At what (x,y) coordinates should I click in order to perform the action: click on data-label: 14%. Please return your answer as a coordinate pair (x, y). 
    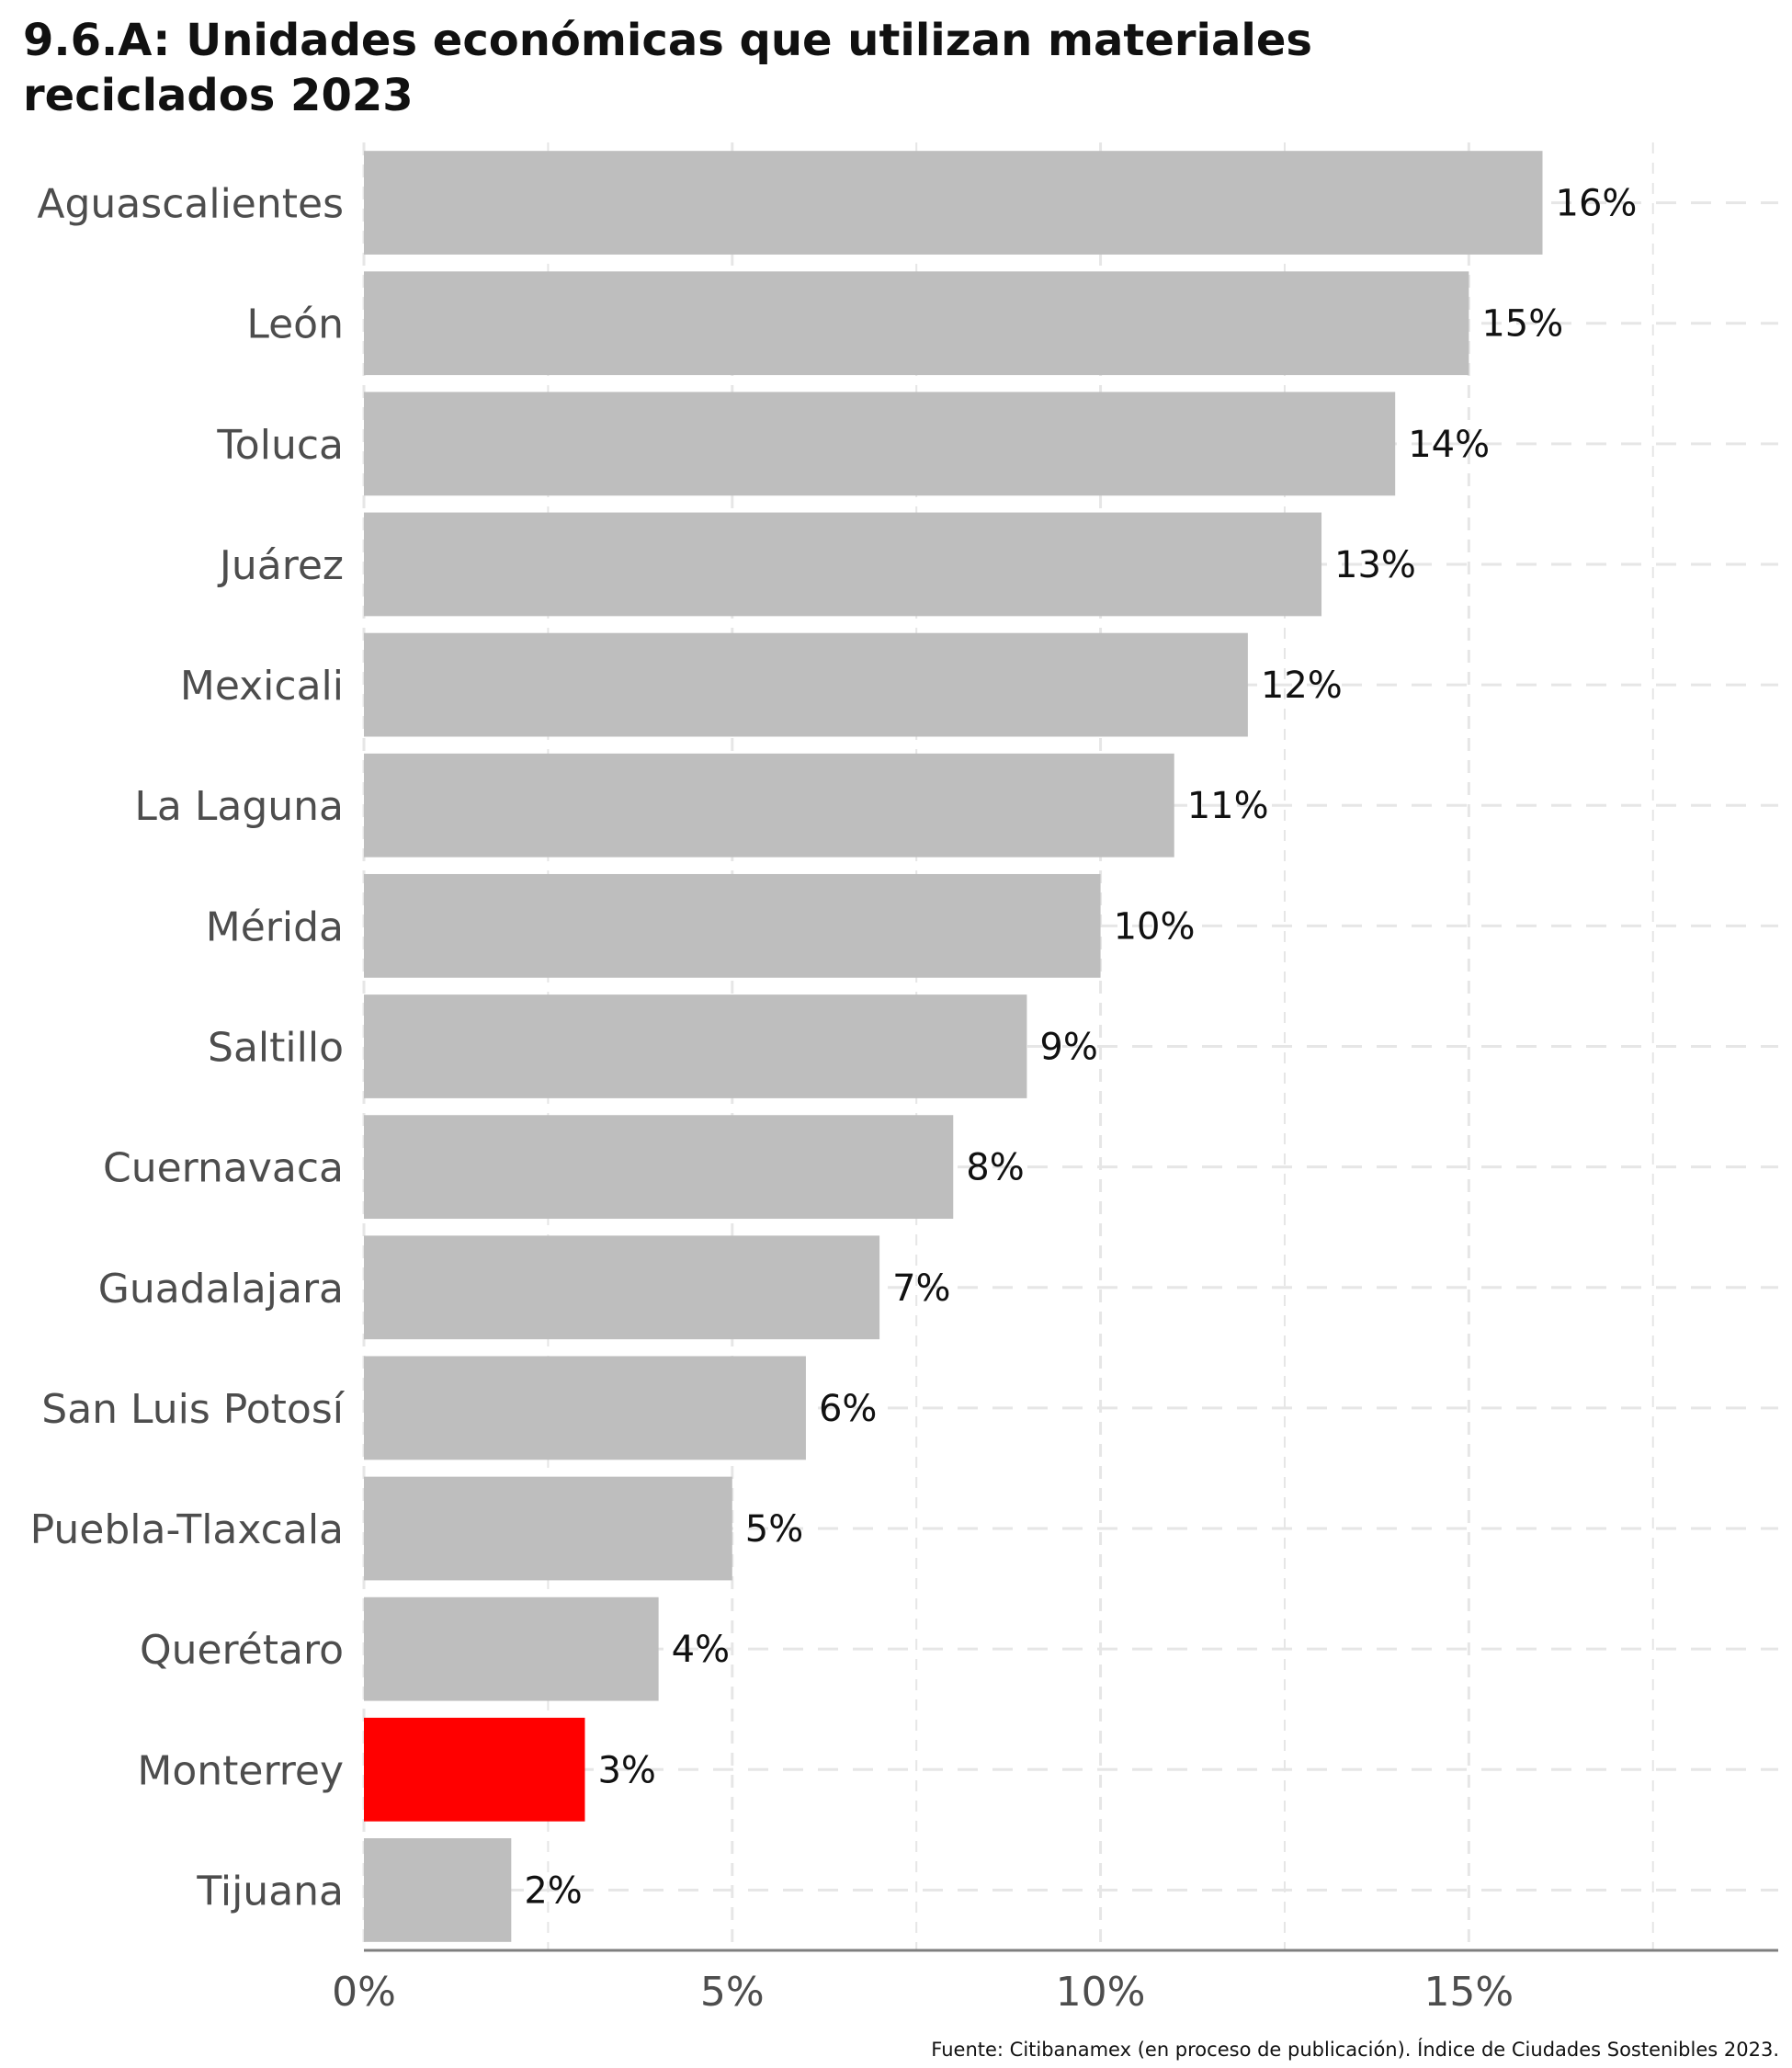
    Looking at the image, I should click on (1449, 445).